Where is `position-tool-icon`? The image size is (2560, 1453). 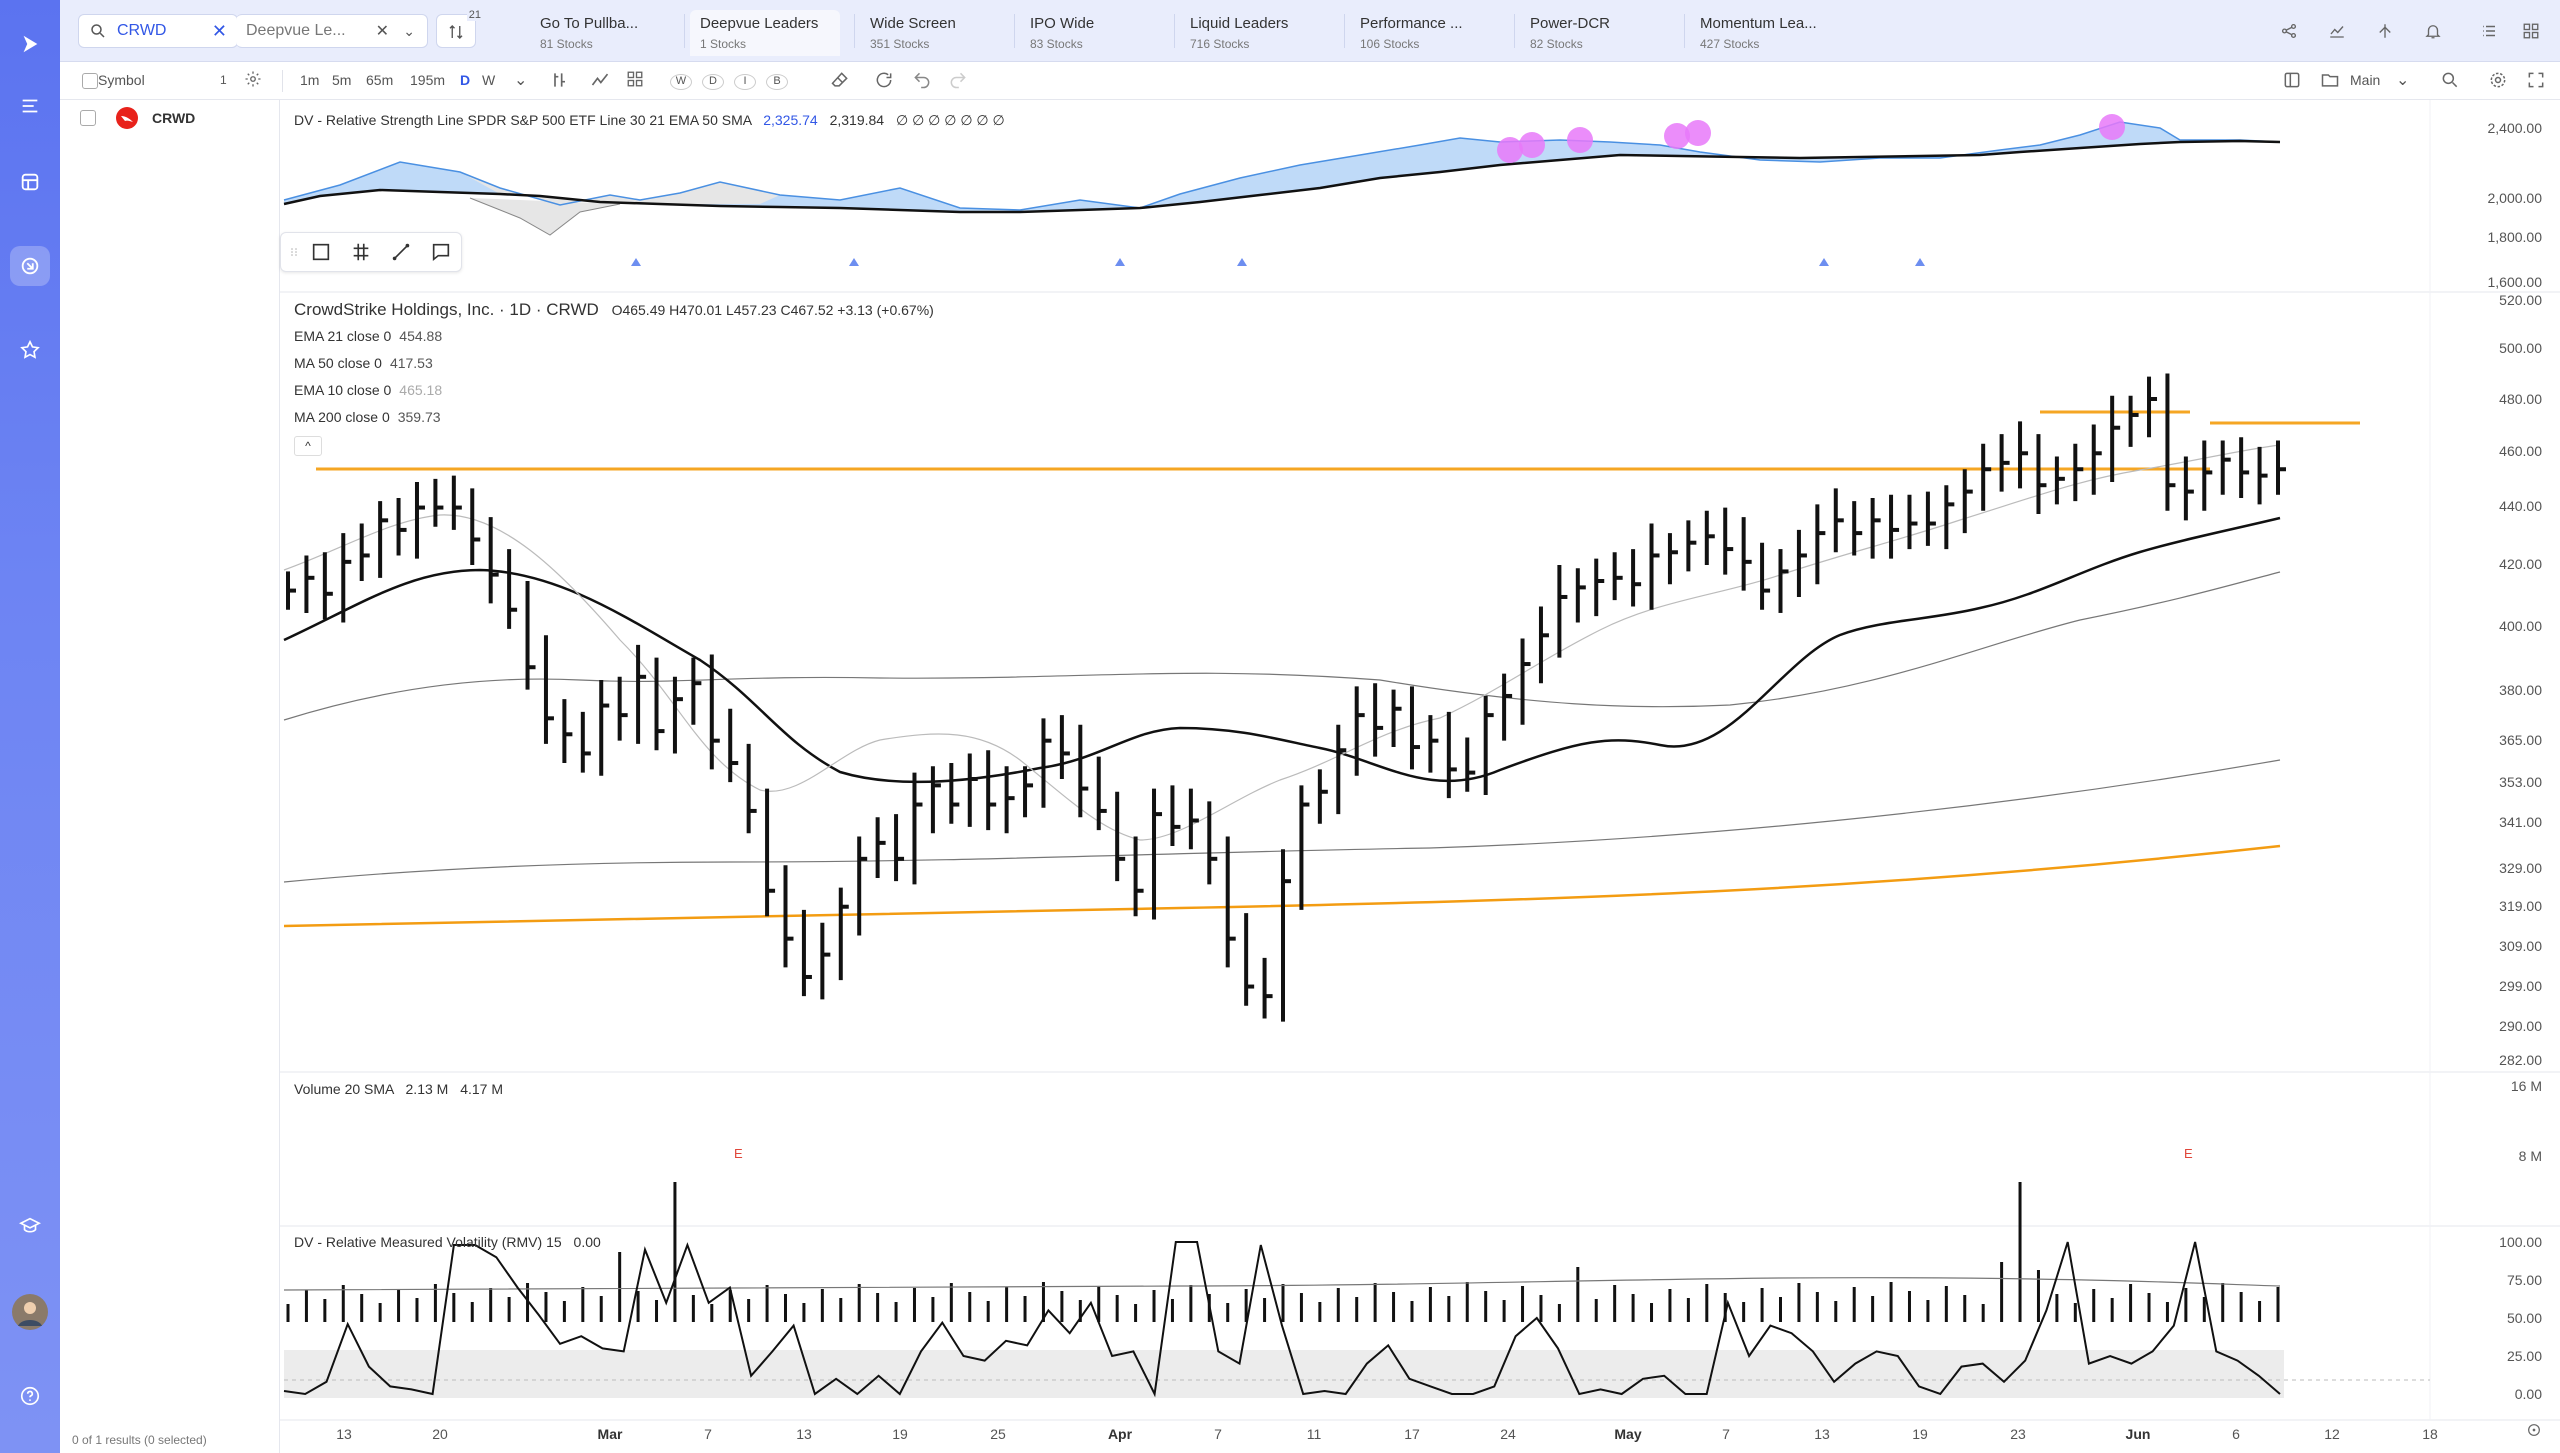 position-tool-icon is located at coordinates (361, 252).